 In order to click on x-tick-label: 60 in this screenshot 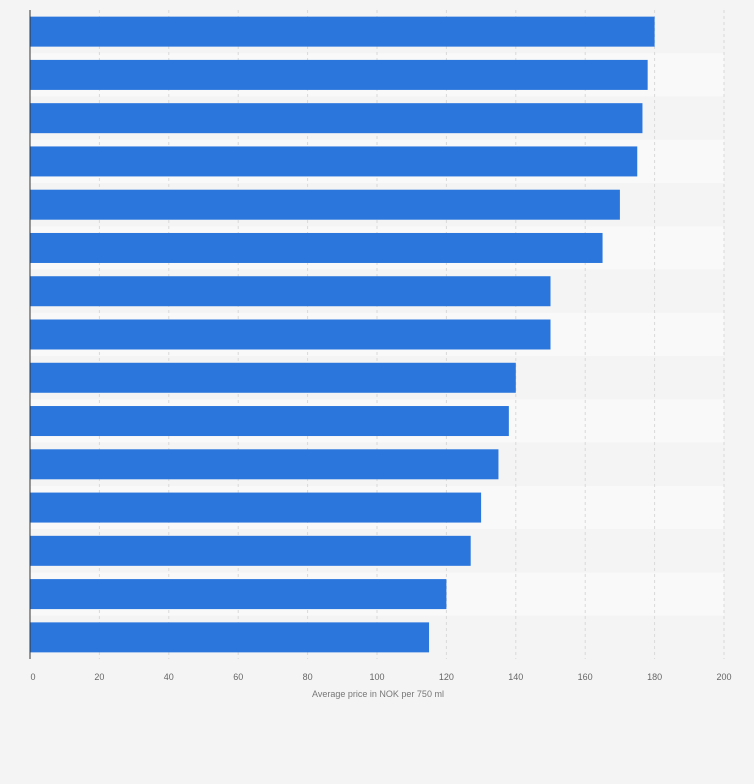, I will do `click(238, 677)`.